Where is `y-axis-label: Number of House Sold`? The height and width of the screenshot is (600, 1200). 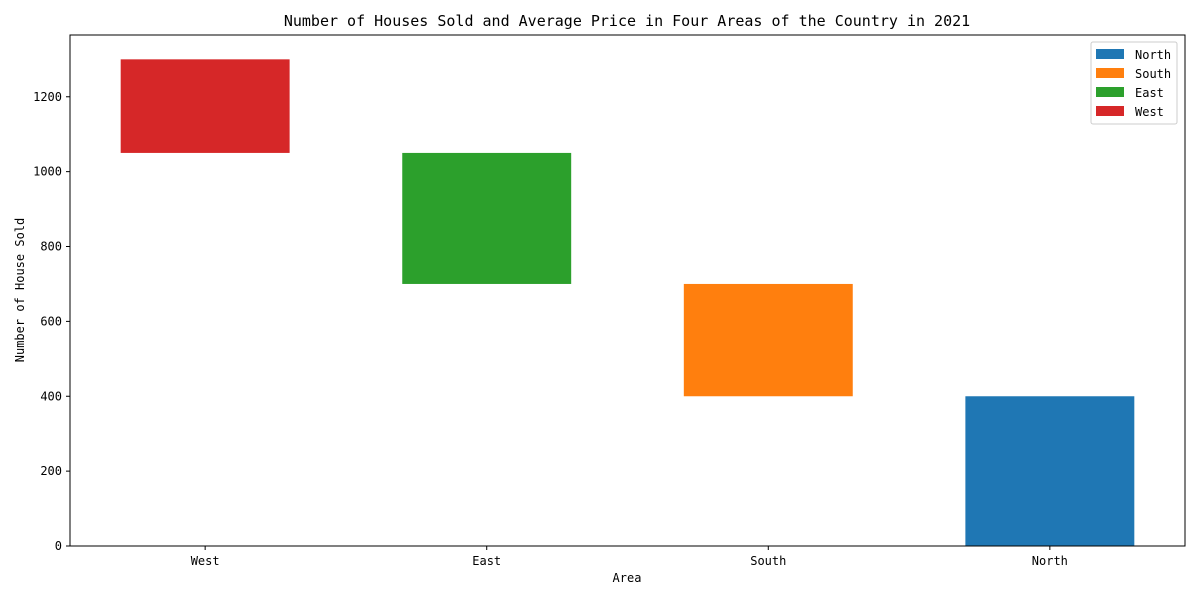 y-axis-label: Number of House Sold is located at coordinates (20, 290).